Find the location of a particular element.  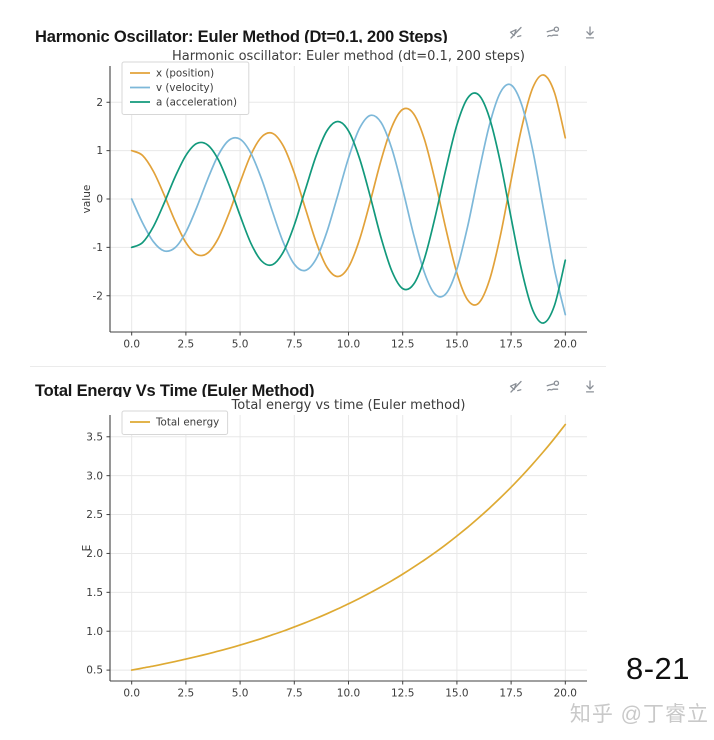

y-tick-label: 1.5 is located at coordinates (94, 593).